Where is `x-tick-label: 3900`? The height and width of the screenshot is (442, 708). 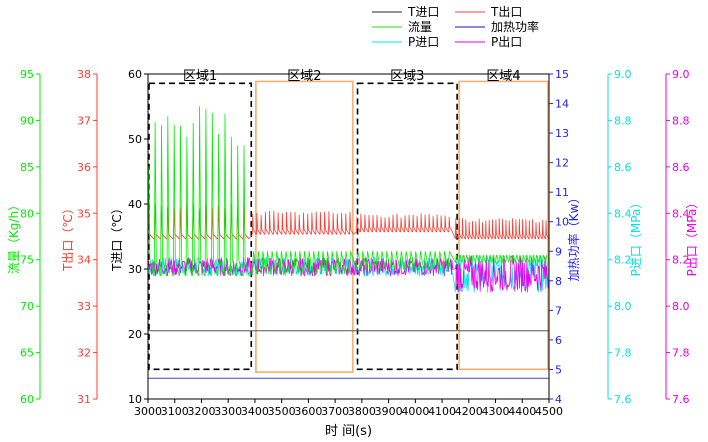
x-tick-label: 3900 is located at coordinates (389, 411).